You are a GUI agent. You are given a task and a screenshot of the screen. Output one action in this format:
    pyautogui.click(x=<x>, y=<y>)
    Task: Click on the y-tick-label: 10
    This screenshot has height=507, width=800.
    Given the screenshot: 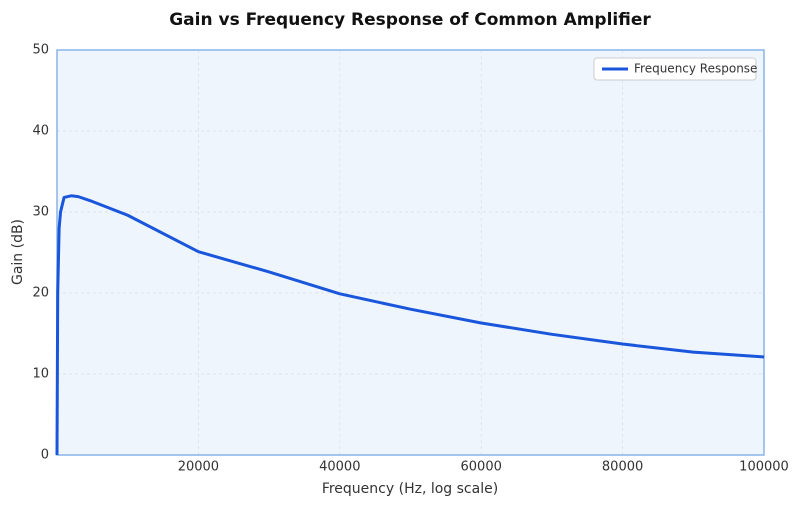 What is the action you would take?
    pyautogui.click(x=40, y=374)
    